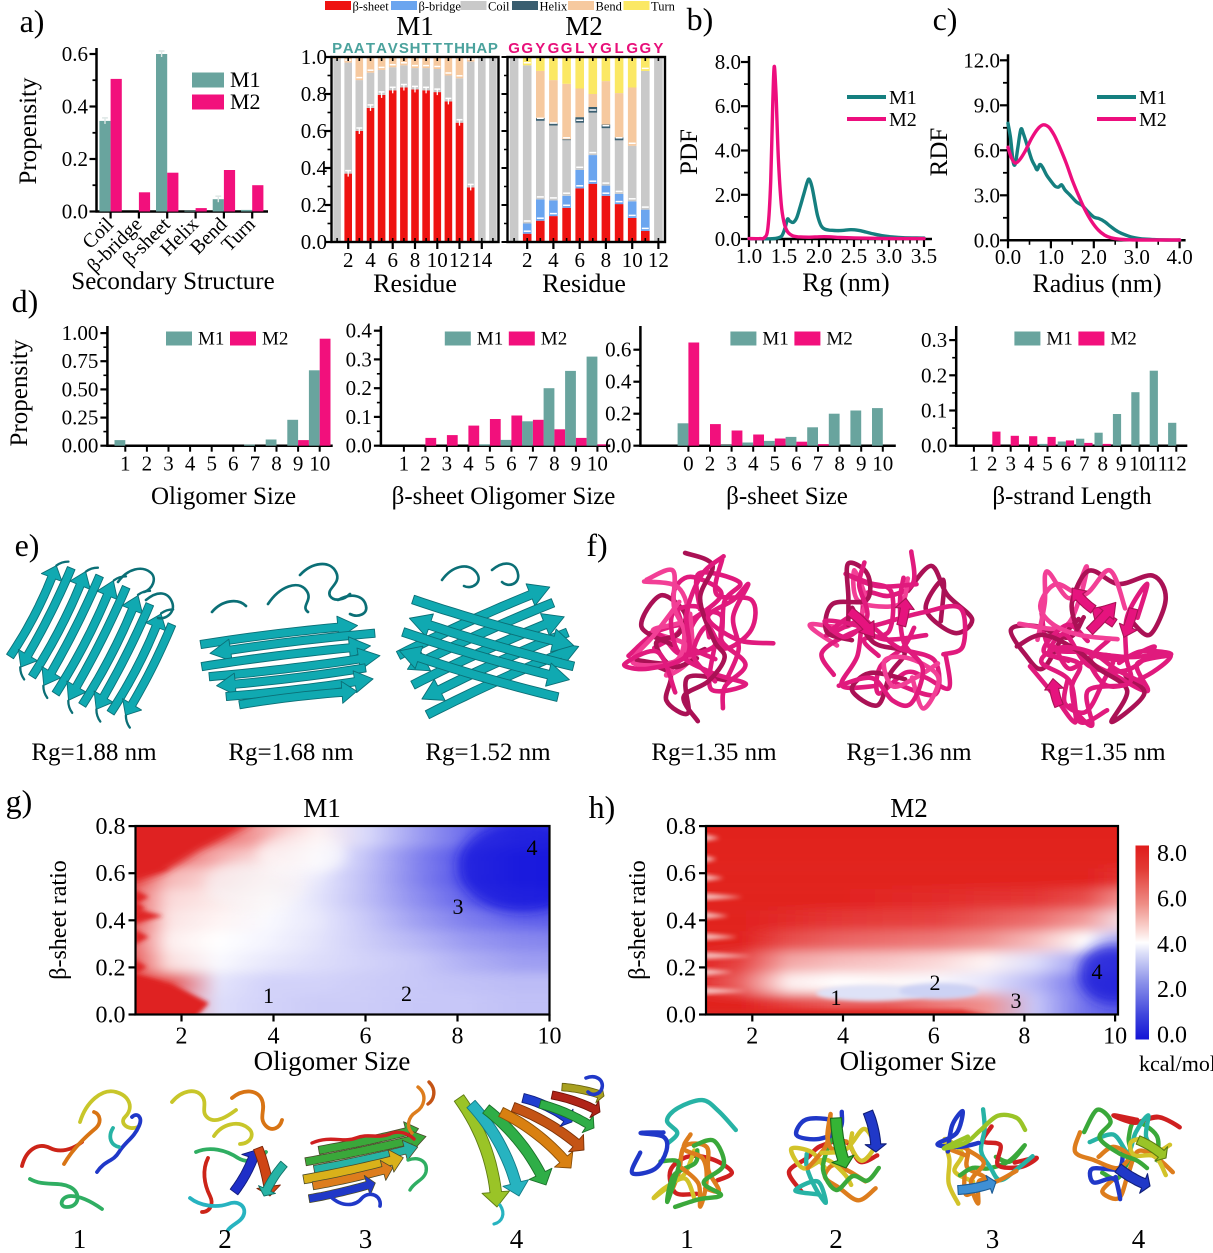 The image size is (1213, 1253). What do you see at coordinates (1176, 464) in the screenshot?
I see `svg-text: 12` at bounding box center [1176, 464].